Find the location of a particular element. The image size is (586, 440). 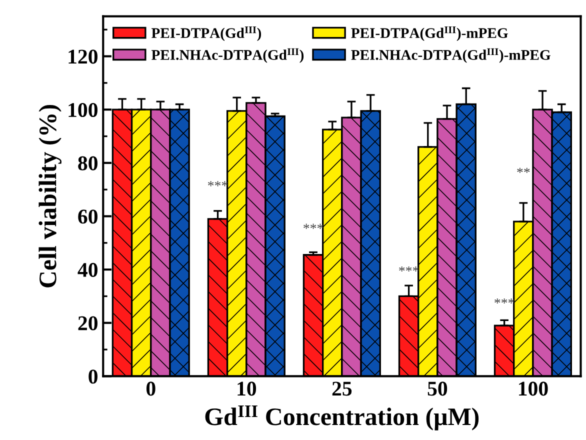

x-tick-label: 0 is located at coordinates (151, 389).